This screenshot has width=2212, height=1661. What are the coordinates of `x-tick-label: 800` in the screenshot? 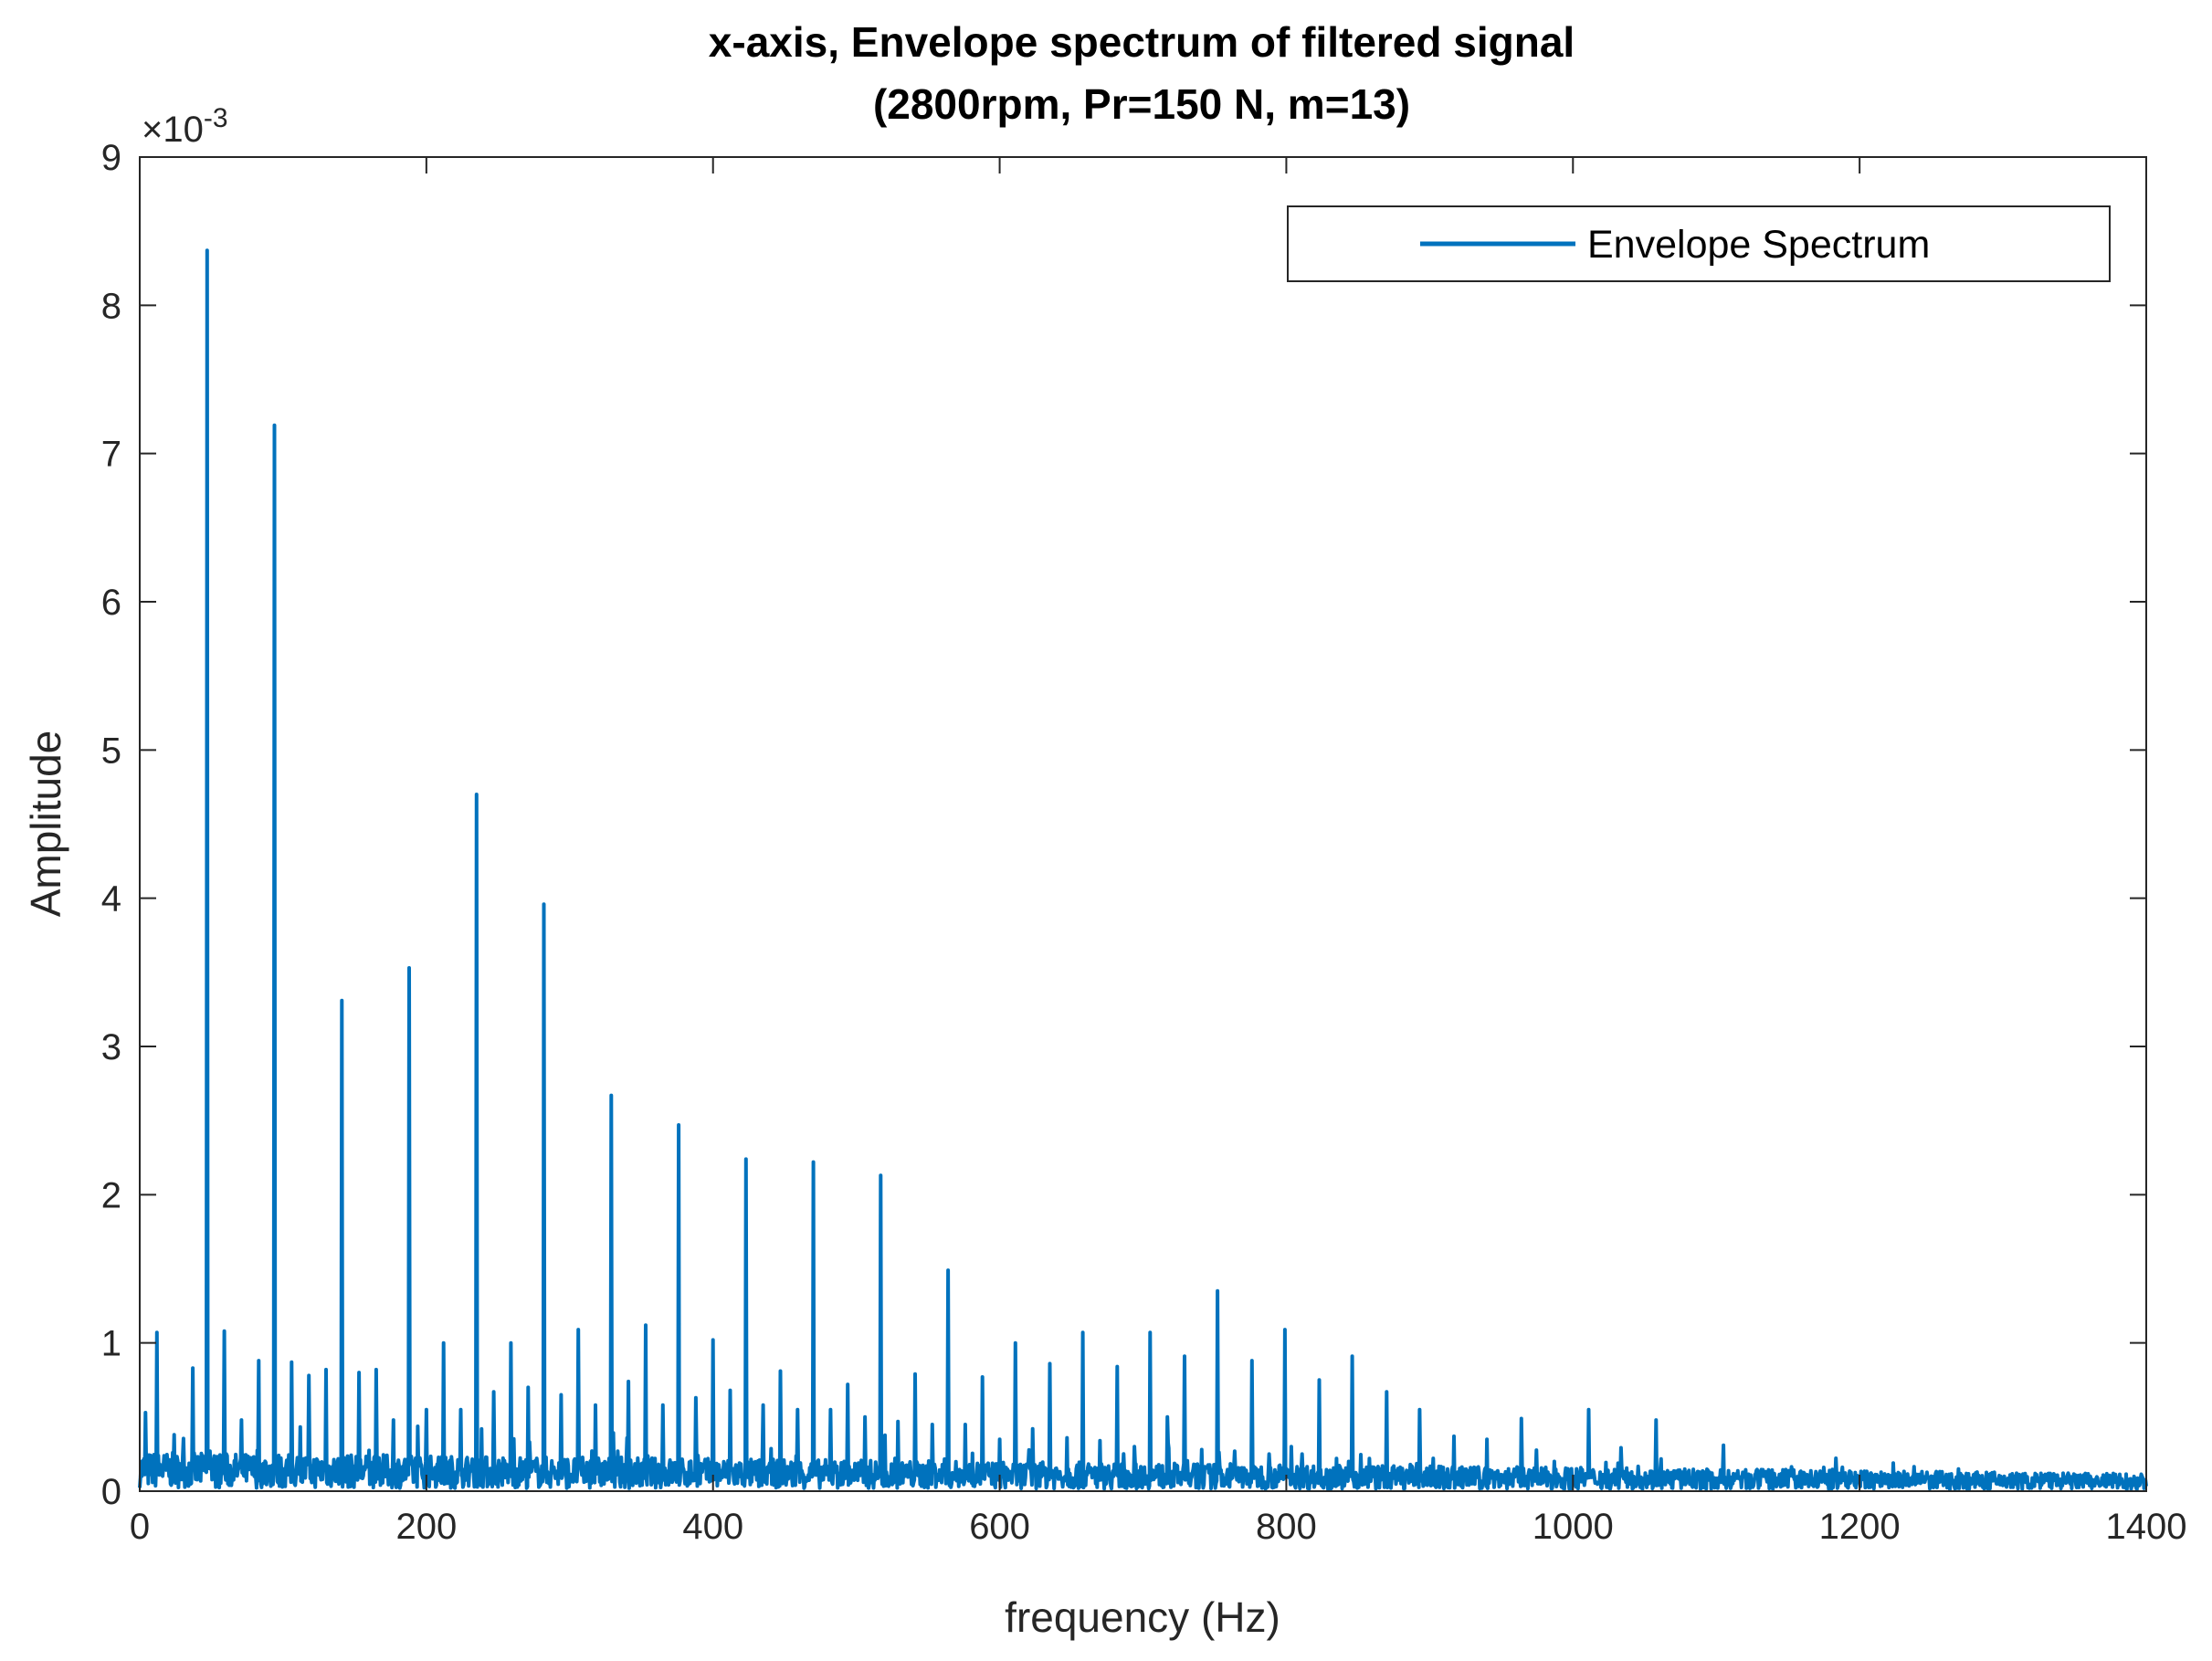 It's located at (1286, 1527).